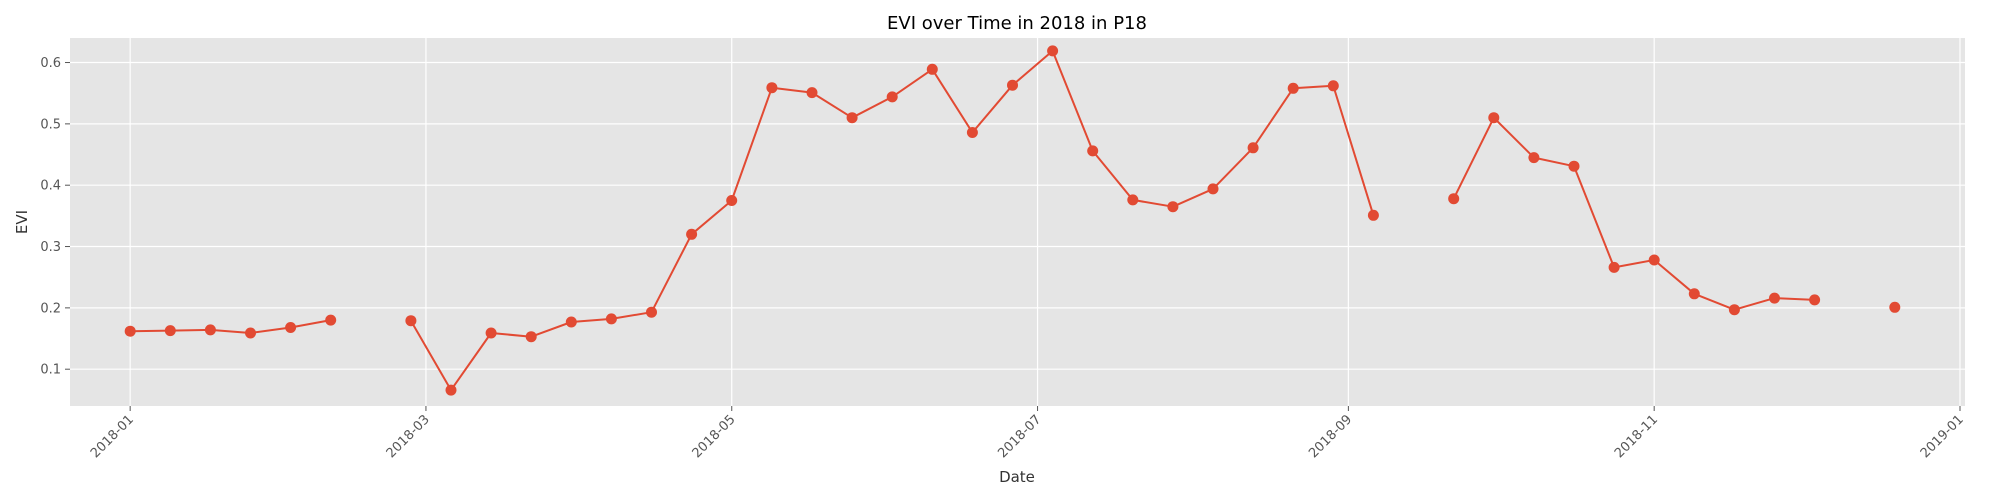 Image resolution: width=2000 pixels, height=500 pixels. What do you see at coordinates (55, 217) in the screenshot?
I see `y-axis-ticks: 0.1 0.2 0.3 0.4 0.5 0.6` at bounding box center [55, 217].